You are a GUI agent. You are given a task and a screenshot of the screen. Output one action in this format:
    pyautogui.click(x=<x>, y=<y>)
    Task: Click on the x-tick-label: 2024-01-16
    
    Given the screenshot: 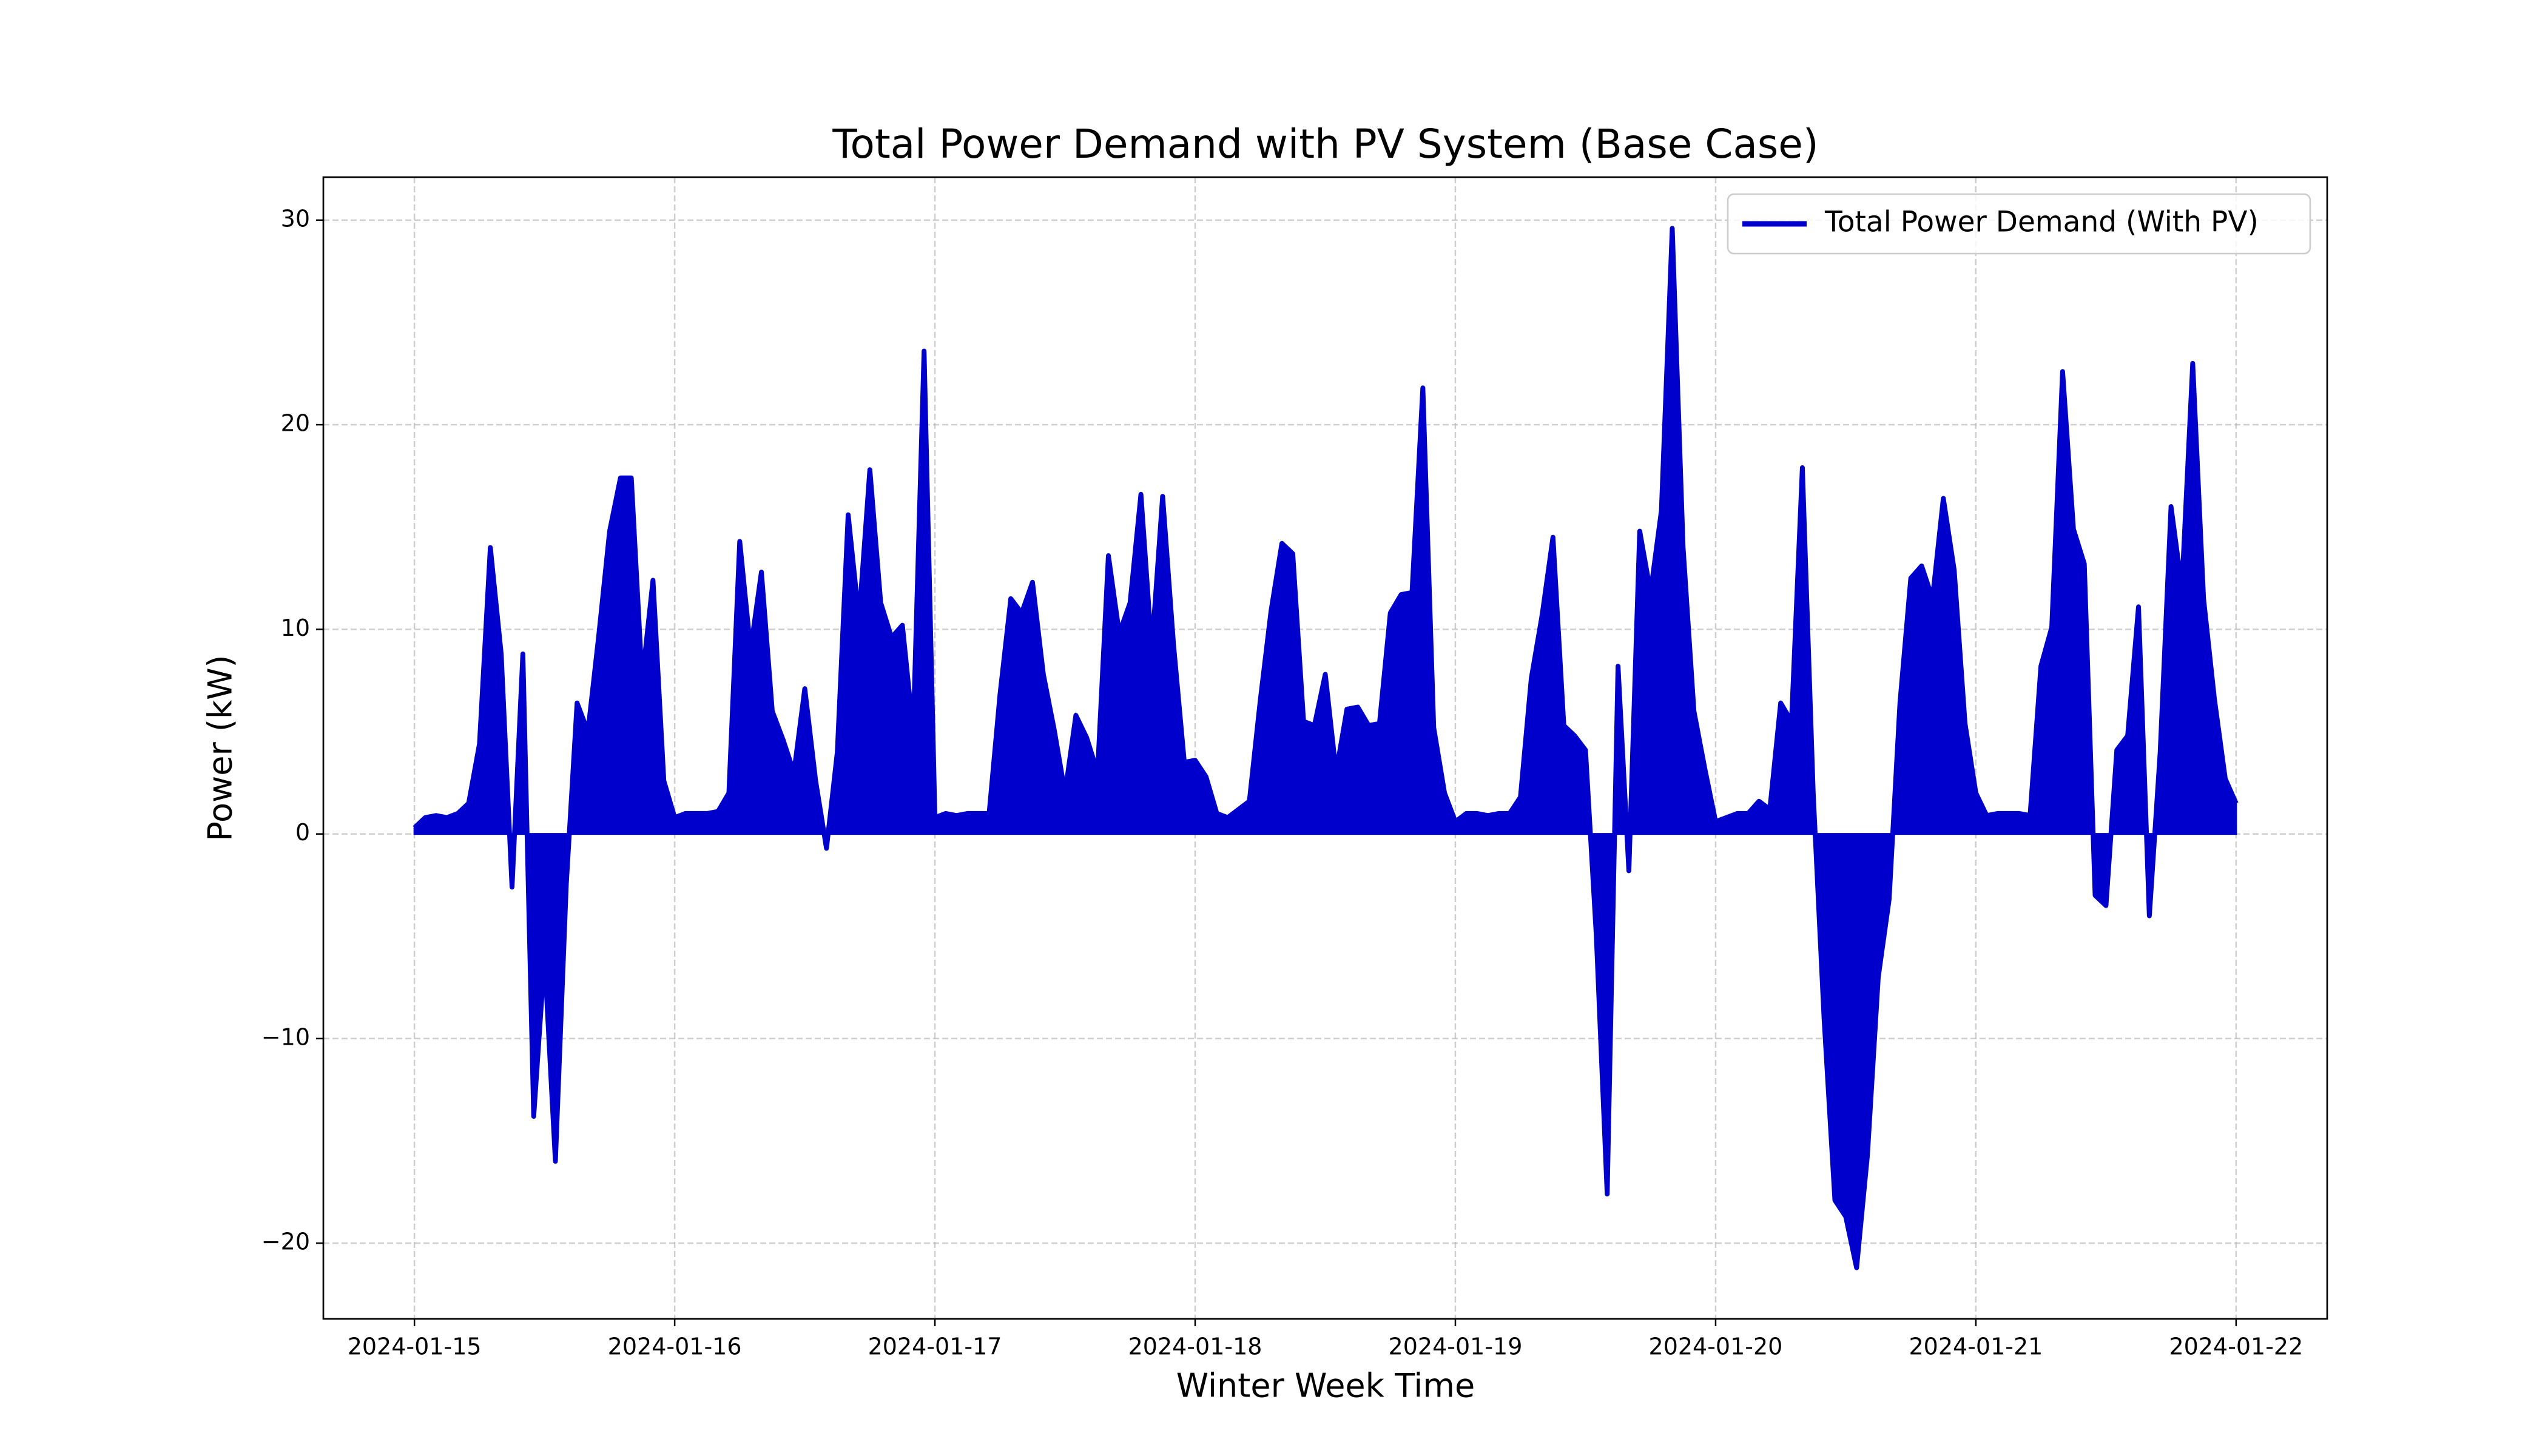 What is the action you would take?
    pyautogui.click(x=675, y=1346)
    